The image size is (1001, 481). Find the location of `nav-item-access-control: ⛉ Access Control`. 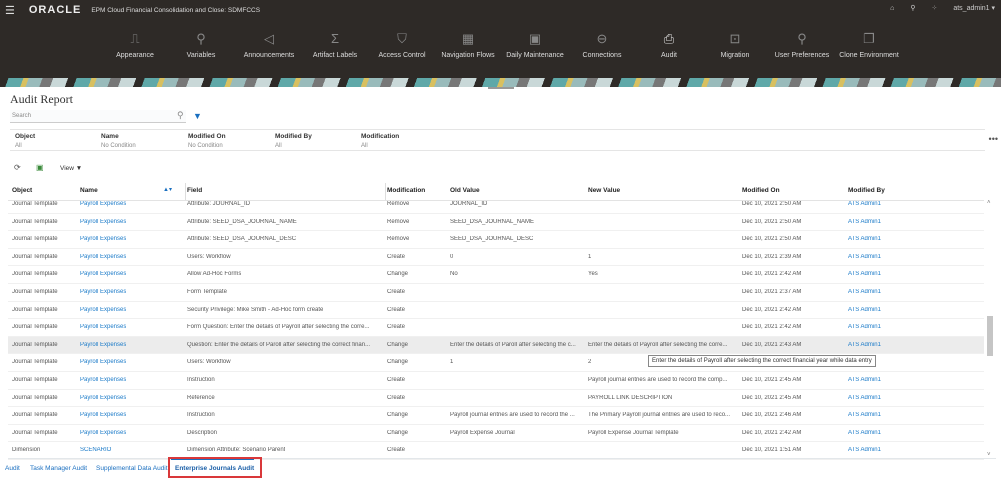

nav-item-access-control: ⛉ Access Control is located at coordinates (401, 44).